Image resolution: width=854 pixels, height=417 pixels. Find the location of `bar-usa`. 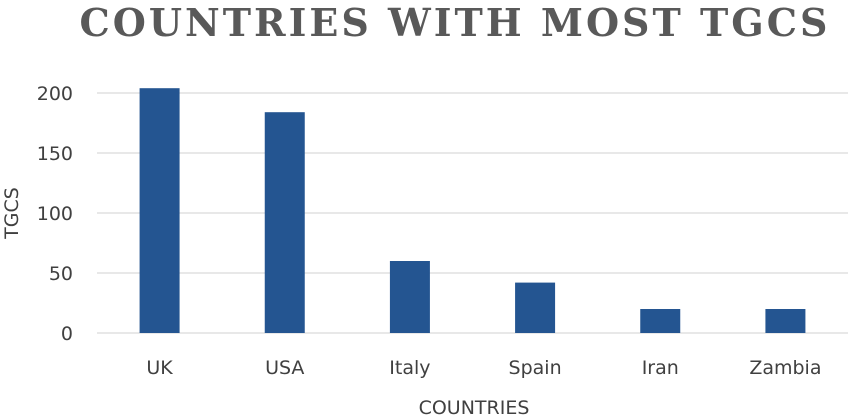

bar-usa is located at coordinates (284, 222).